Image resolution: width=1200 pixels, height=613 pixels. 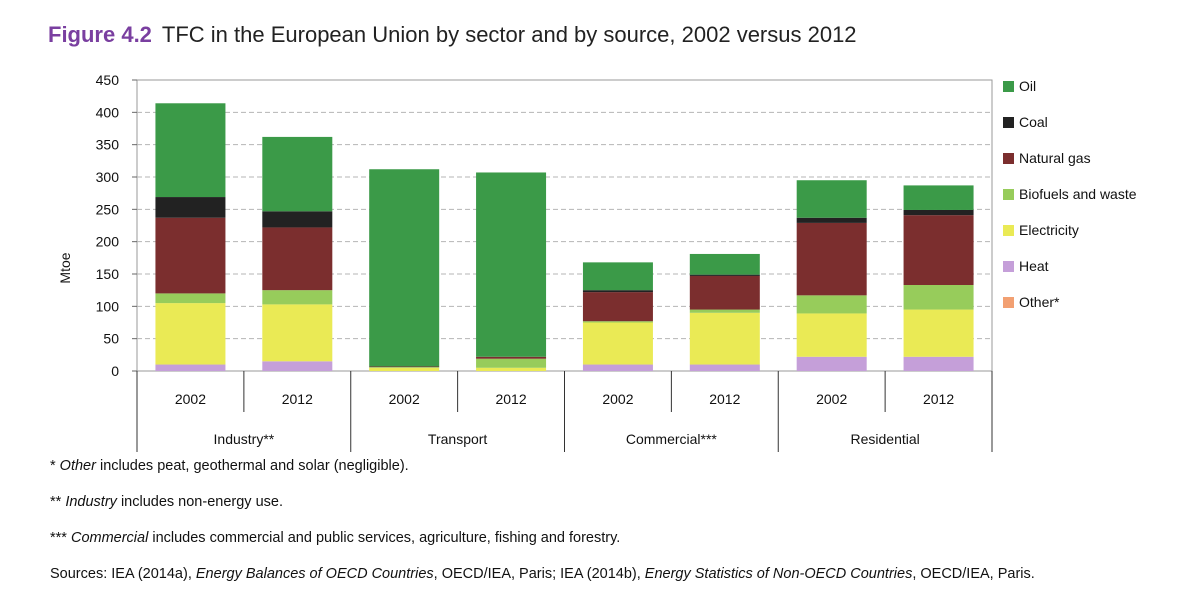 What do you see at coordinates (672, 439) in the screenshot?
I see `group-label: Commercial***` at bounding box center [672, 439].